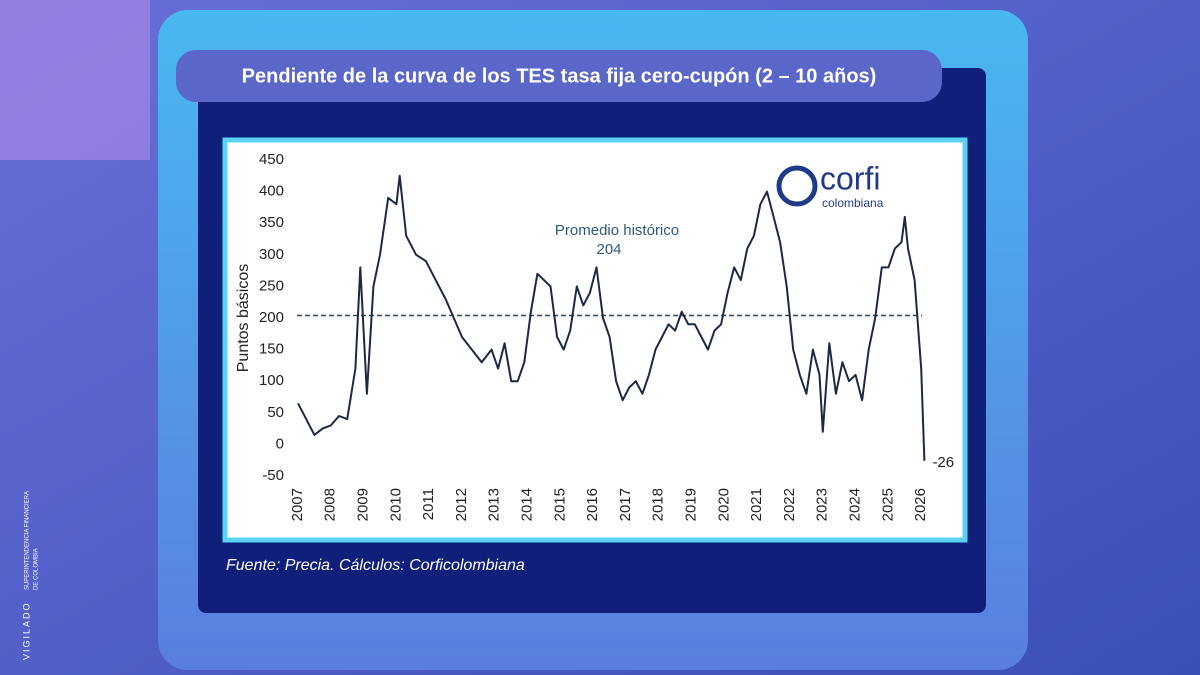  What do you see at coordinates (617, 230) in the screenshot?
I see `average-label: Promedio histórico` at bounding box center [617, 230].